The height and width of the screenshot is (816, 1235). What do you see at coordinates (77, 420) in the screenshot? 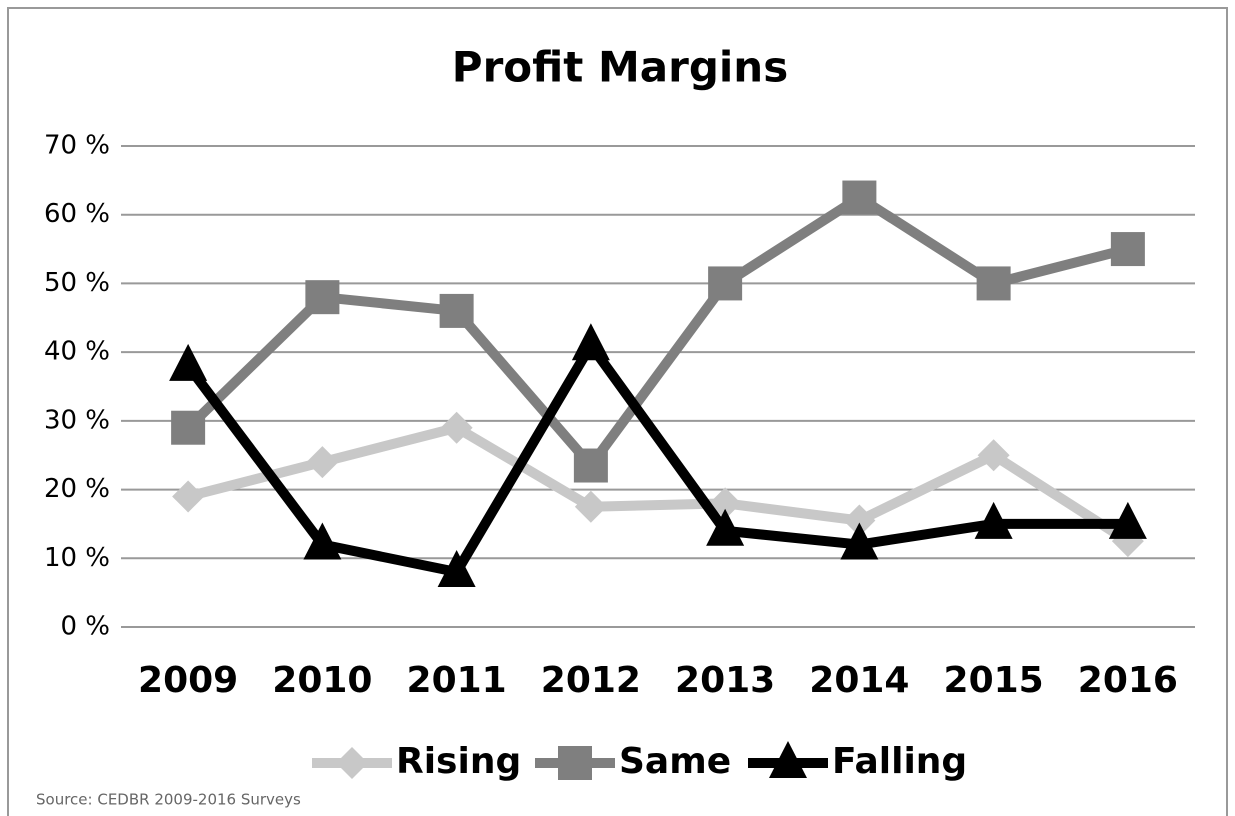
I see `y-tick-label: 30 %` at bounding box center [77, 420].